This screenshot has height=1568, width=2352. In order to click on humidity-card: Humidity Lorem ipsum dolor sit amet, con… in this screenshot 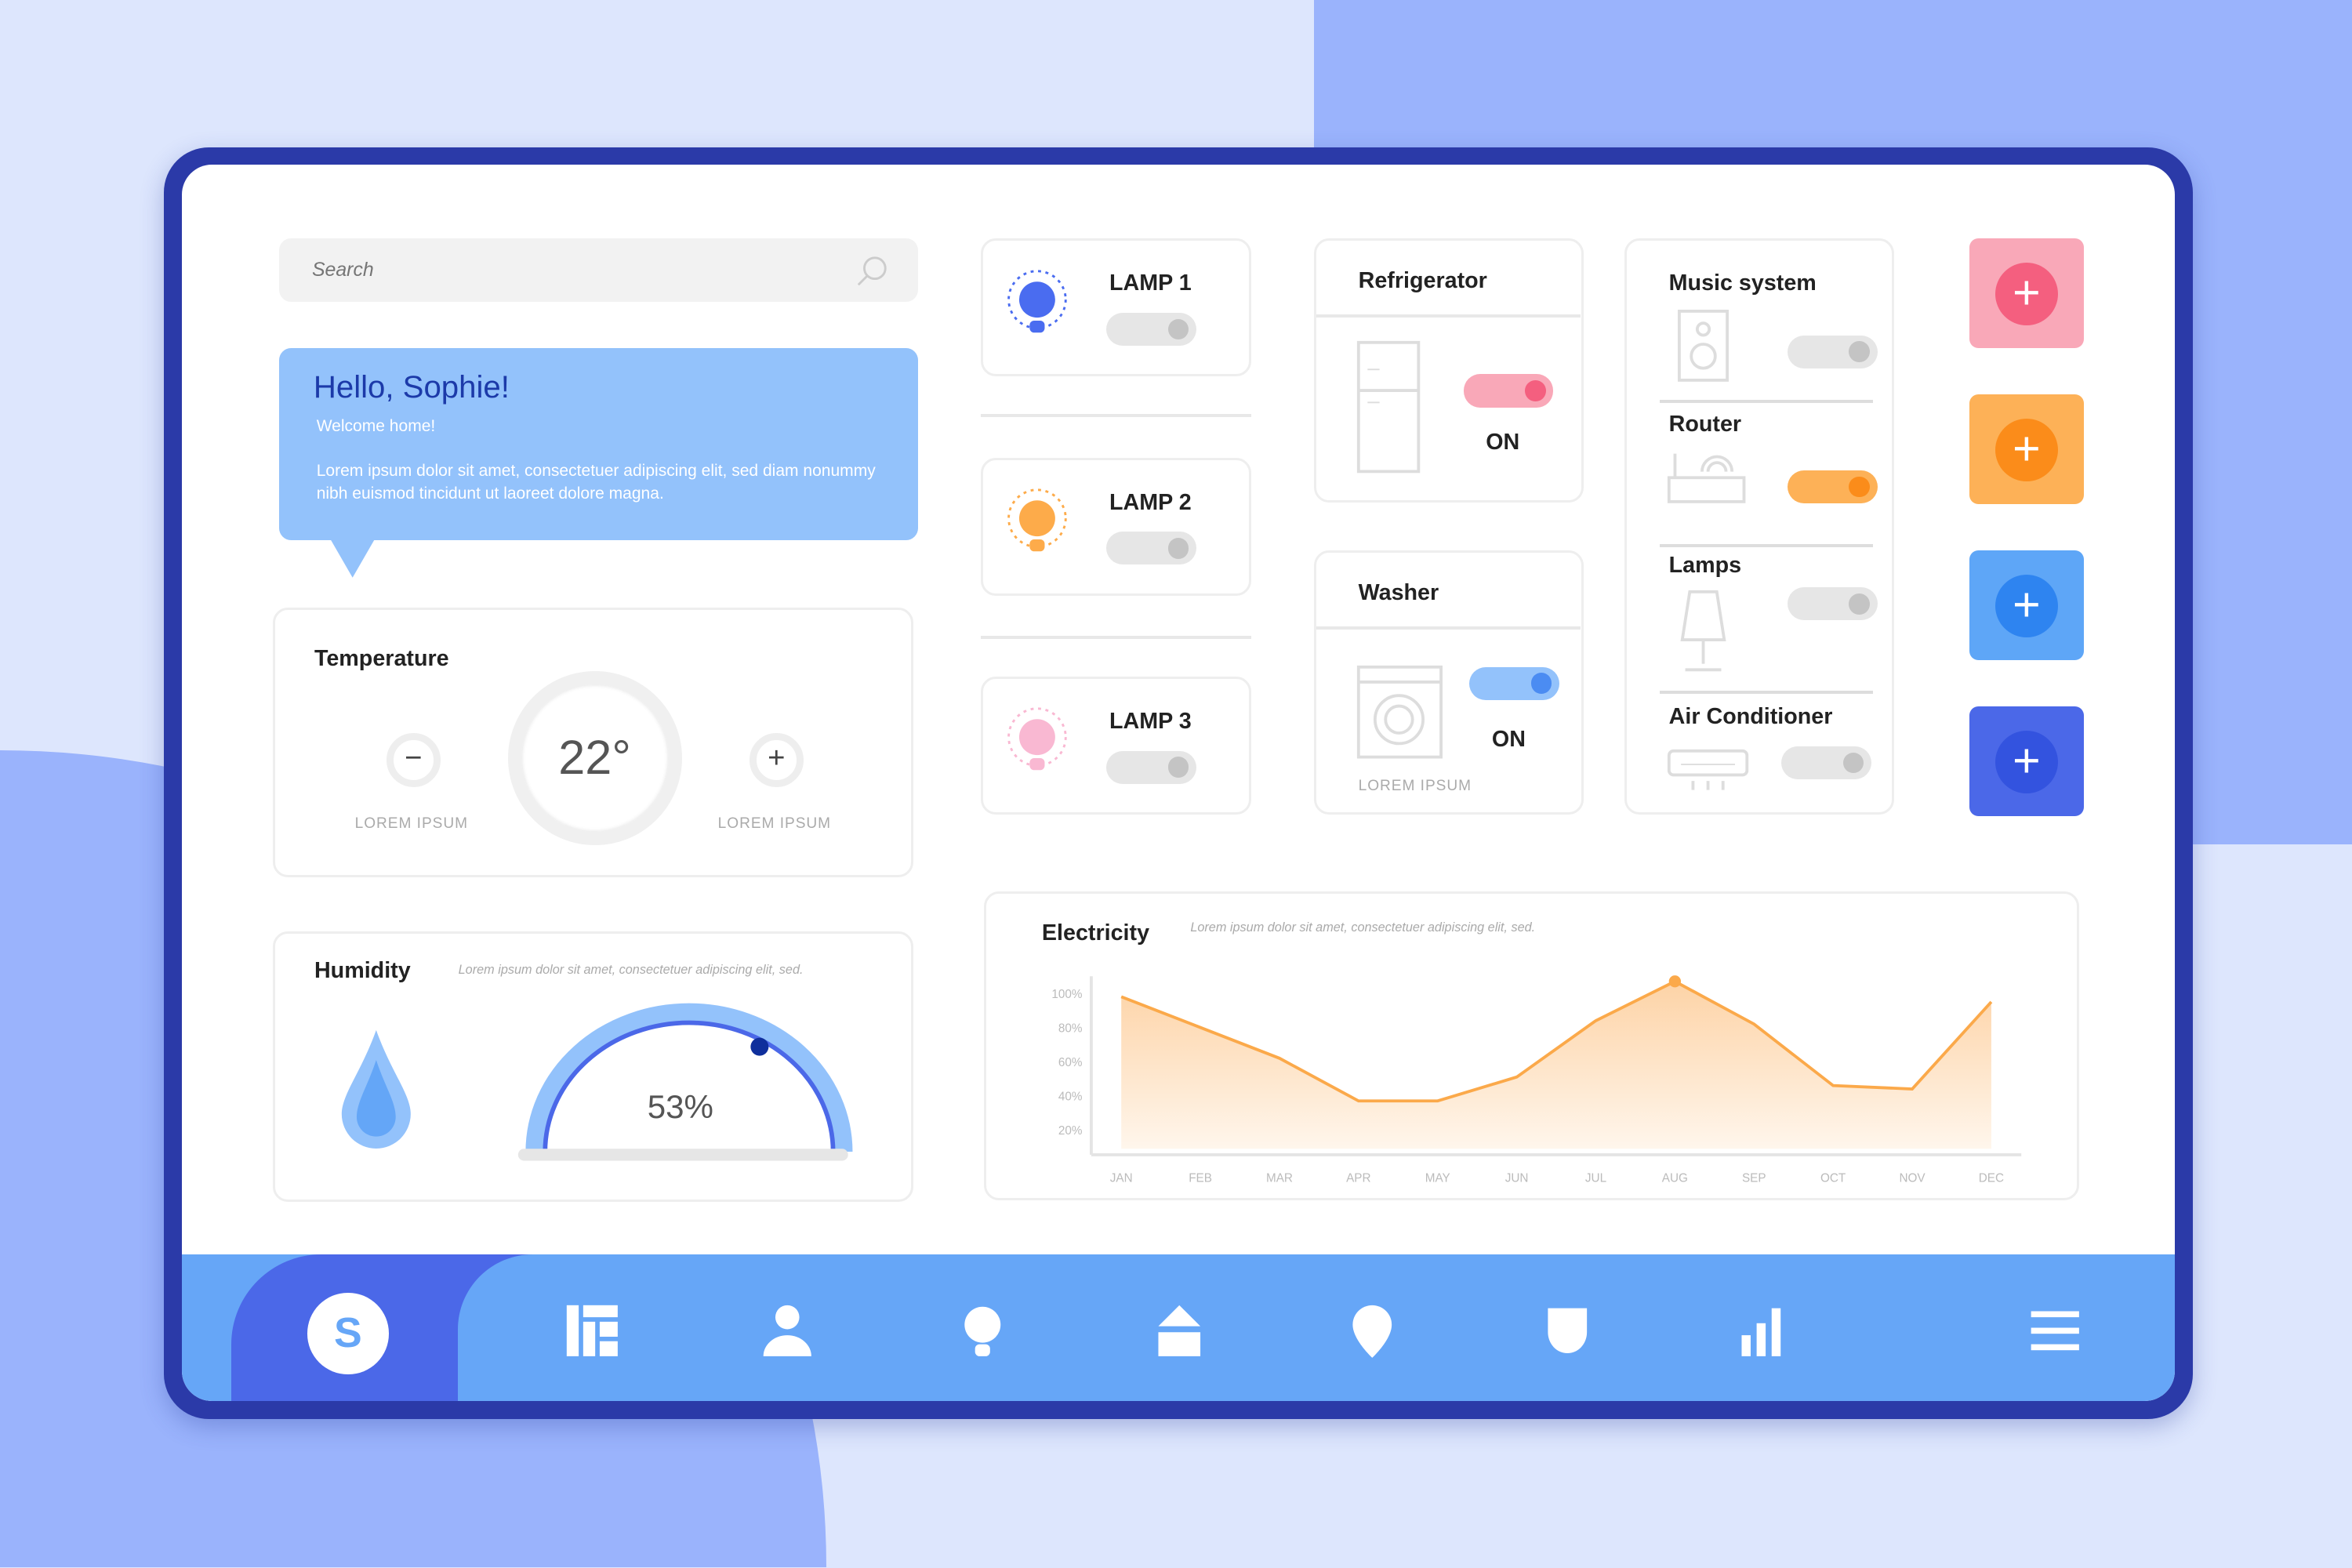, I will do `click(593, 1066)`.